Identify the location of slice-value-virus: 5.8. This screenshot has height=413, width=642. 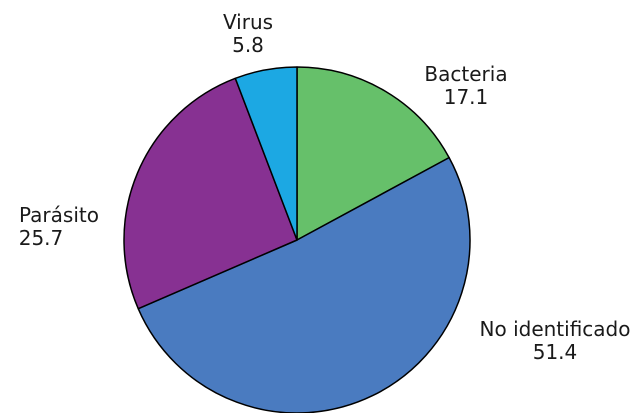
(248, 45).